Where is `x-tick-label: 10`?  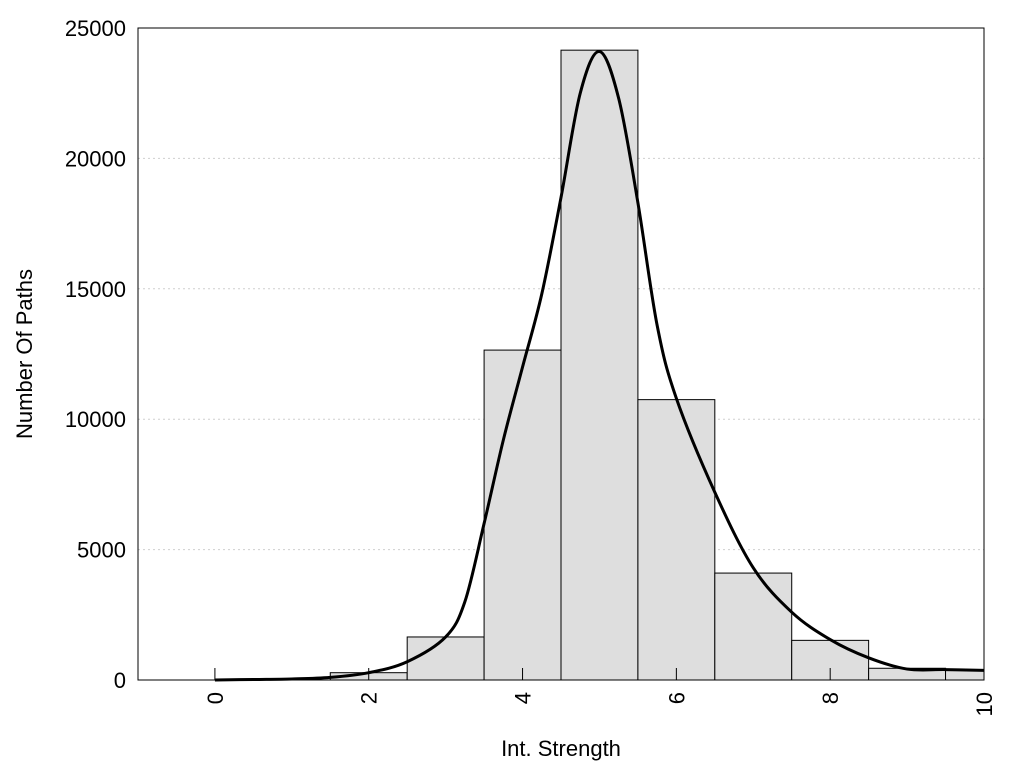 x-tick-label: 10 is located at coordinates (984, 704).